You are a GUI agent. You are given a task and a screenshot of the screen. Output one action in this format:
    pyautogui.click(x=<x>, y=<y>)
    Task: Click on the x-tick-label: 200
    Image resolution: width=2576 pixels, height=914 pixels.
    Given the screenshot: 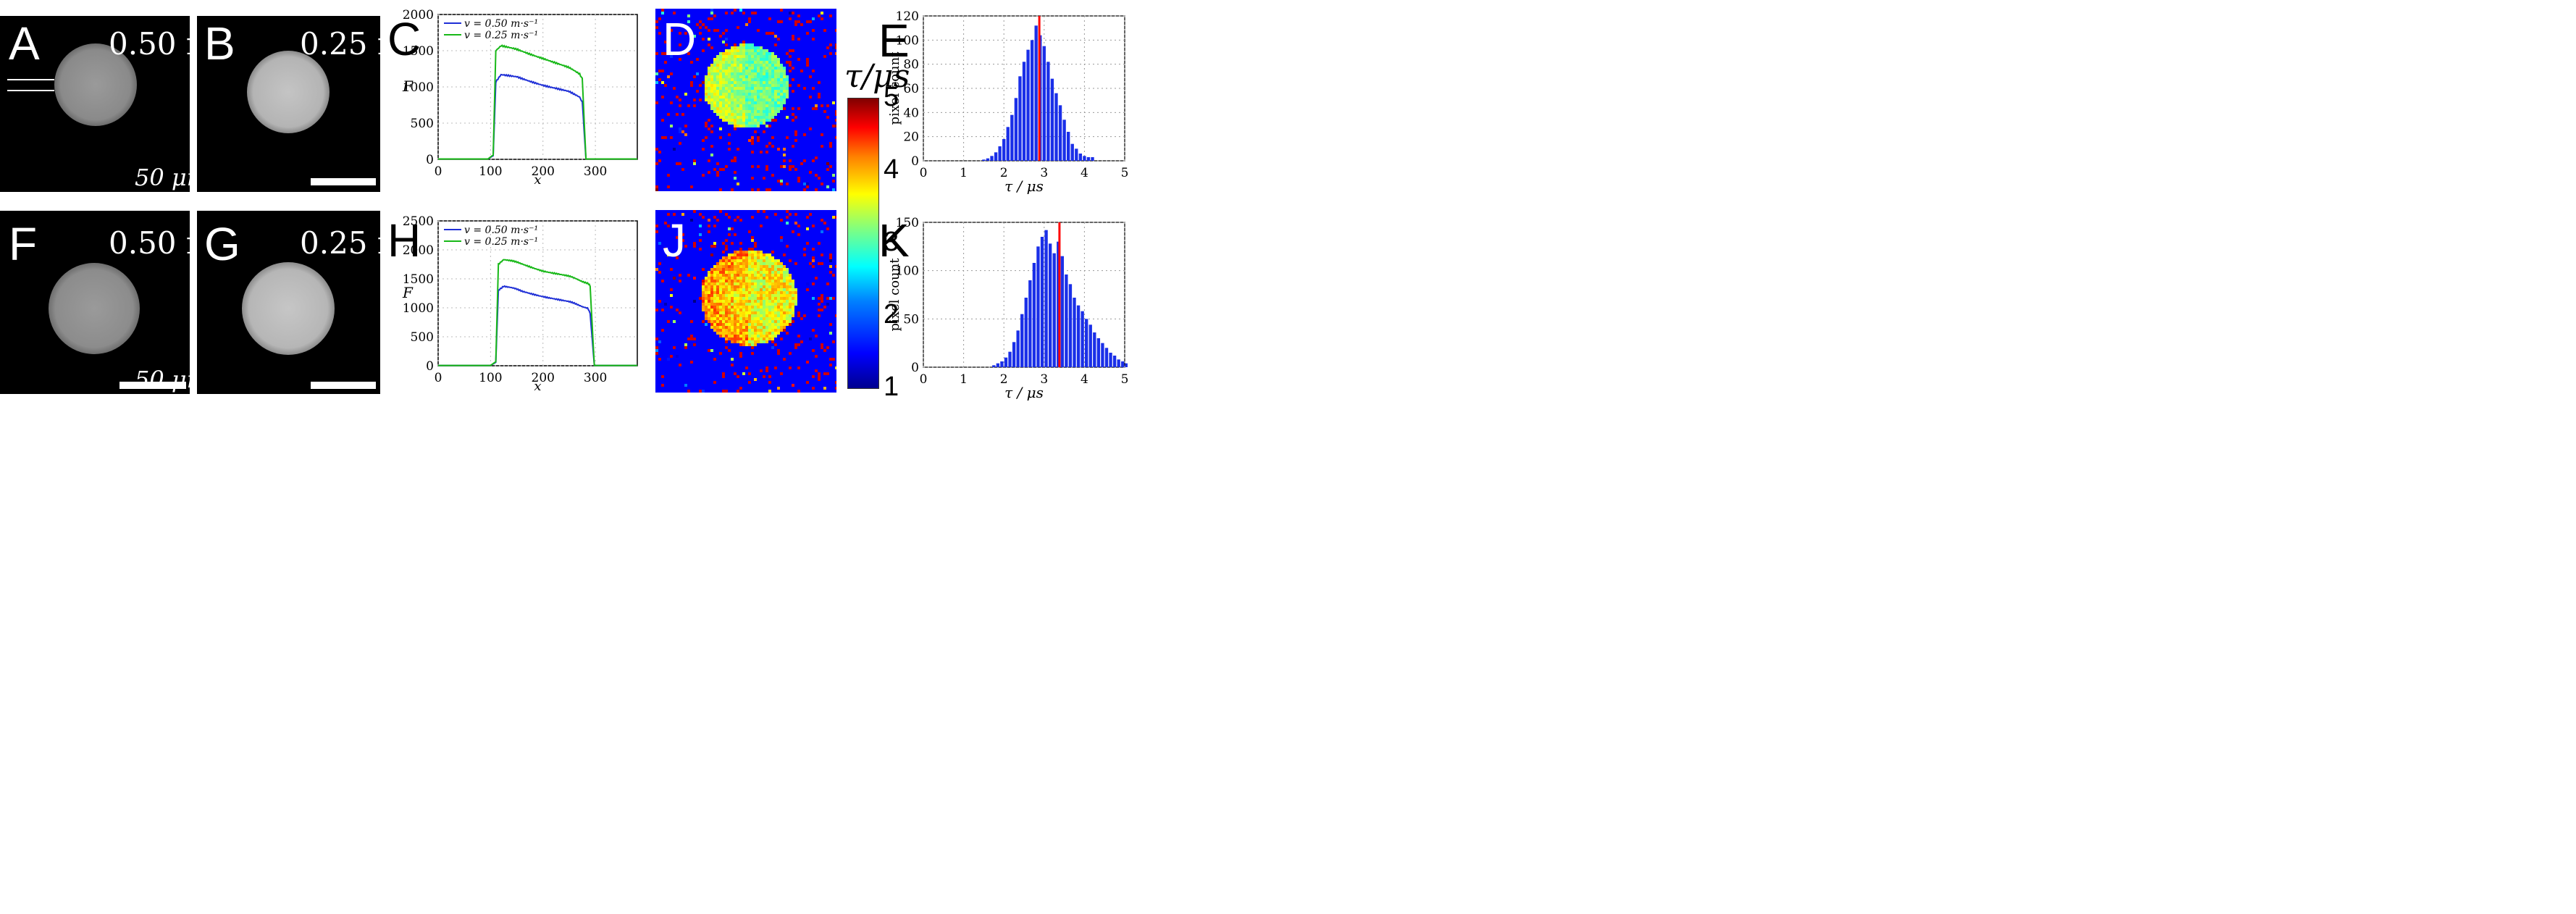 What is the action you would take?
    pyautogui.click(x=543, y=171)
    